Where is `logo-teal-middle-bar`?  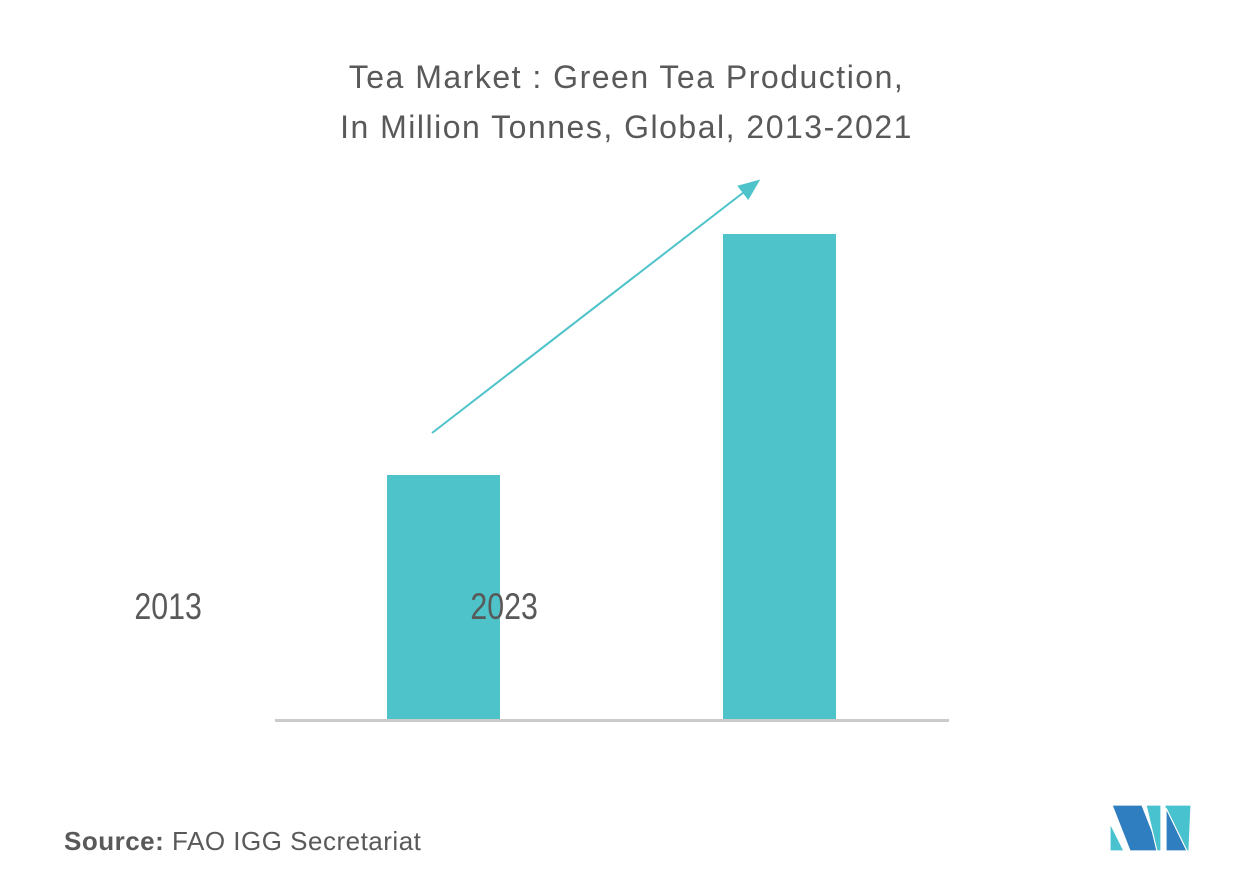
logo-teal-middle-bar is located at coordinates (1153, 828).